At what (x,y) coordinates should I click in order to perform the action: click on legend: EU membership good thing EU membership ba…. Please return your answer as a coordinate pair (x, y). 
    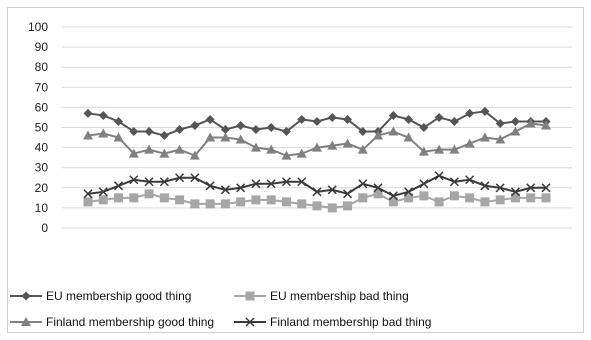
    Looking at the image, I should click on (220, 309).